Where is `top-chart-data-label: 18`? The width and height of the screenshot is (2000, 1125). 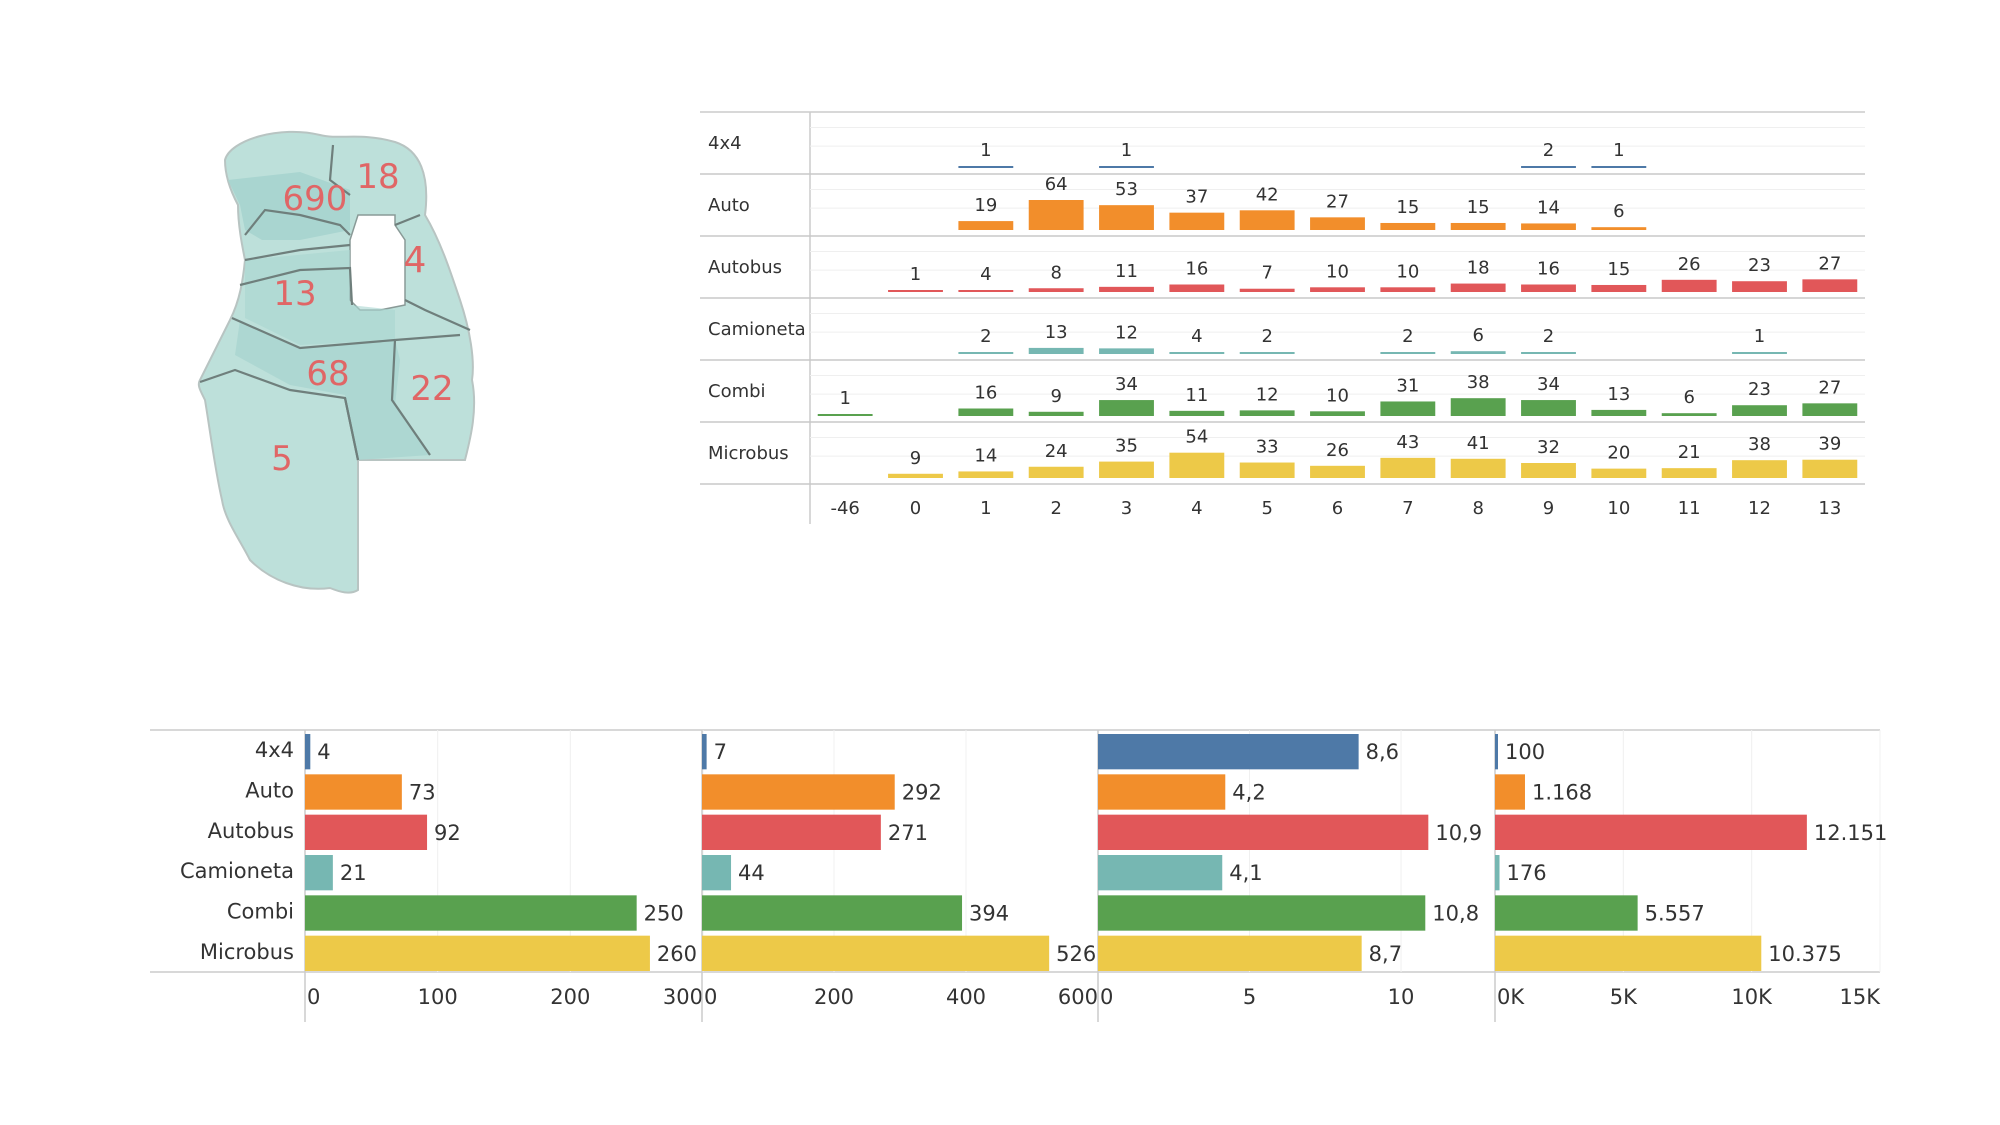
top-chart-data-label: 18 is located at coordinates (1478, 268).